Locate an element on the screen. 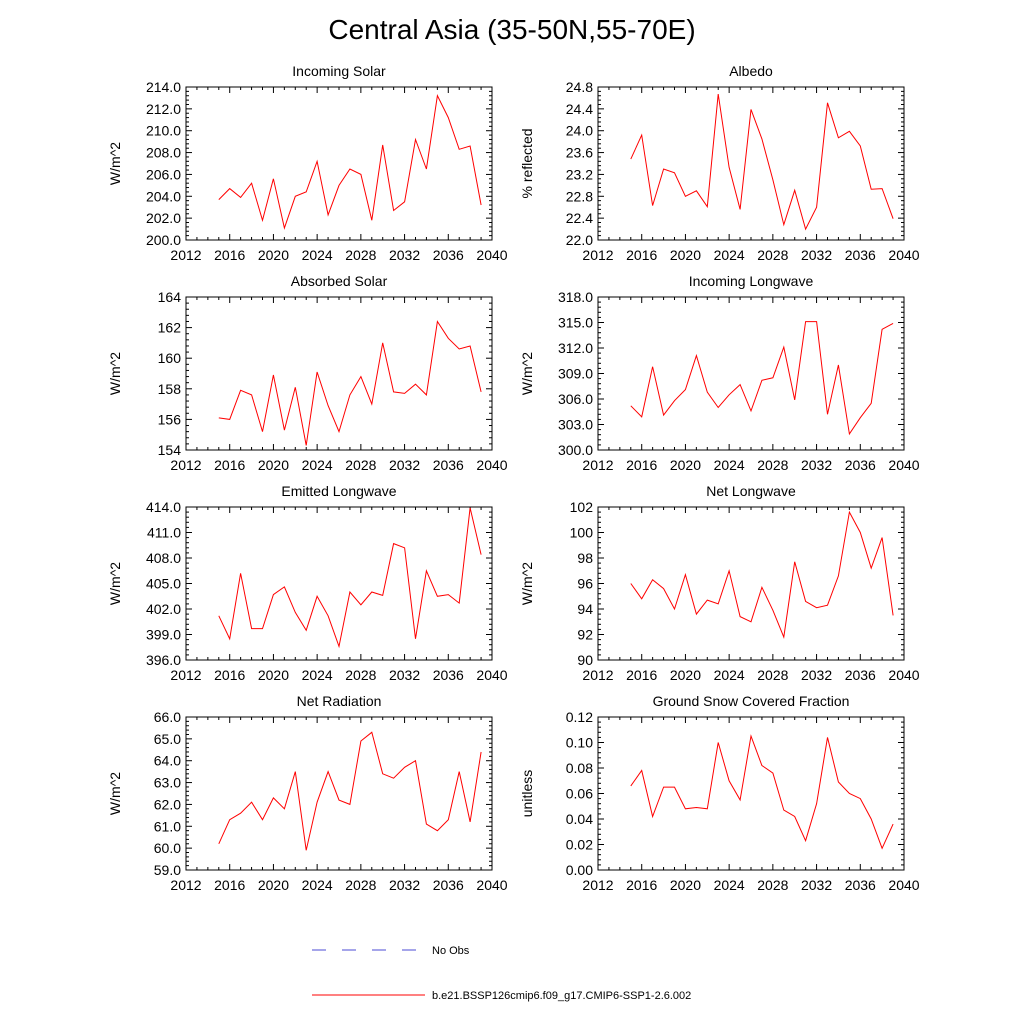 The image size is (1024, 1024). y-axis-label: unitless is located at coordinates (527, 793).